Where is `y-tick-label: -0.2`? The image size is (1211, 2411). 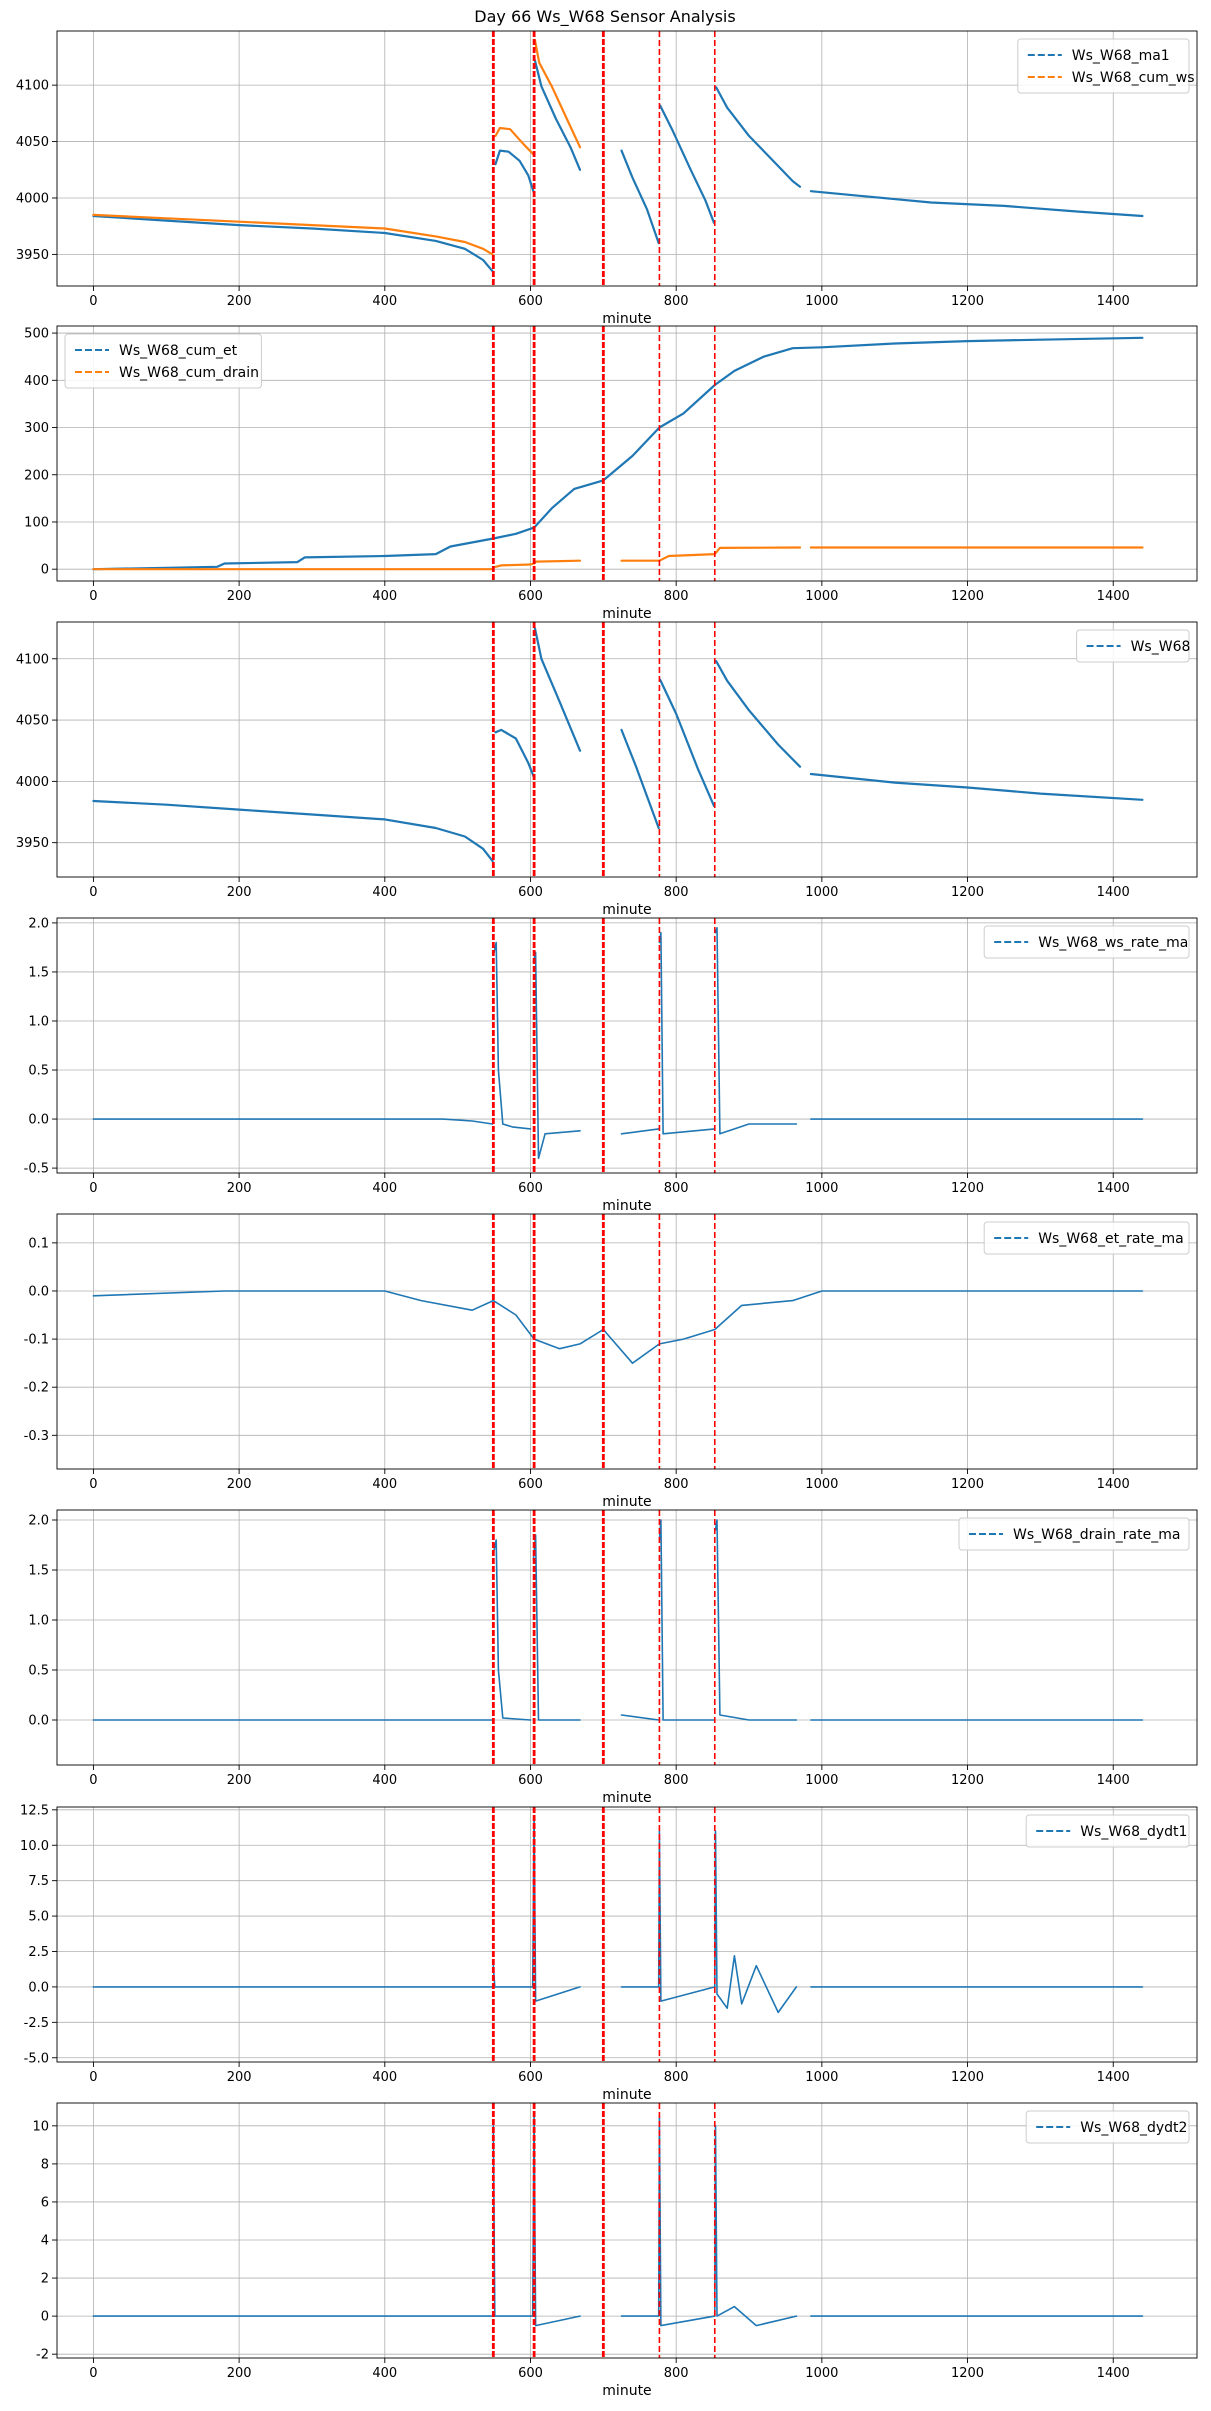
y-tick-label: -0.2 is located at coordinates (36, 1388).